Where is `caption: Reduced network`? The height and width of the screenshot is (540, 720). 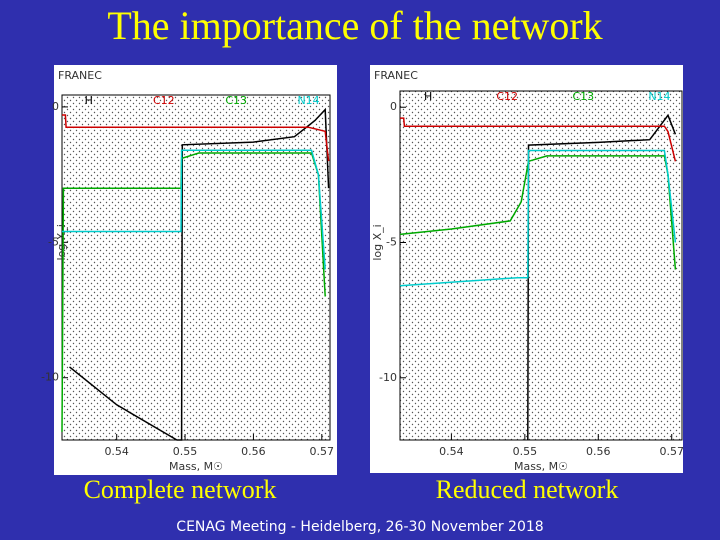
caption: Reduced network is located at coordinates (527, 489).